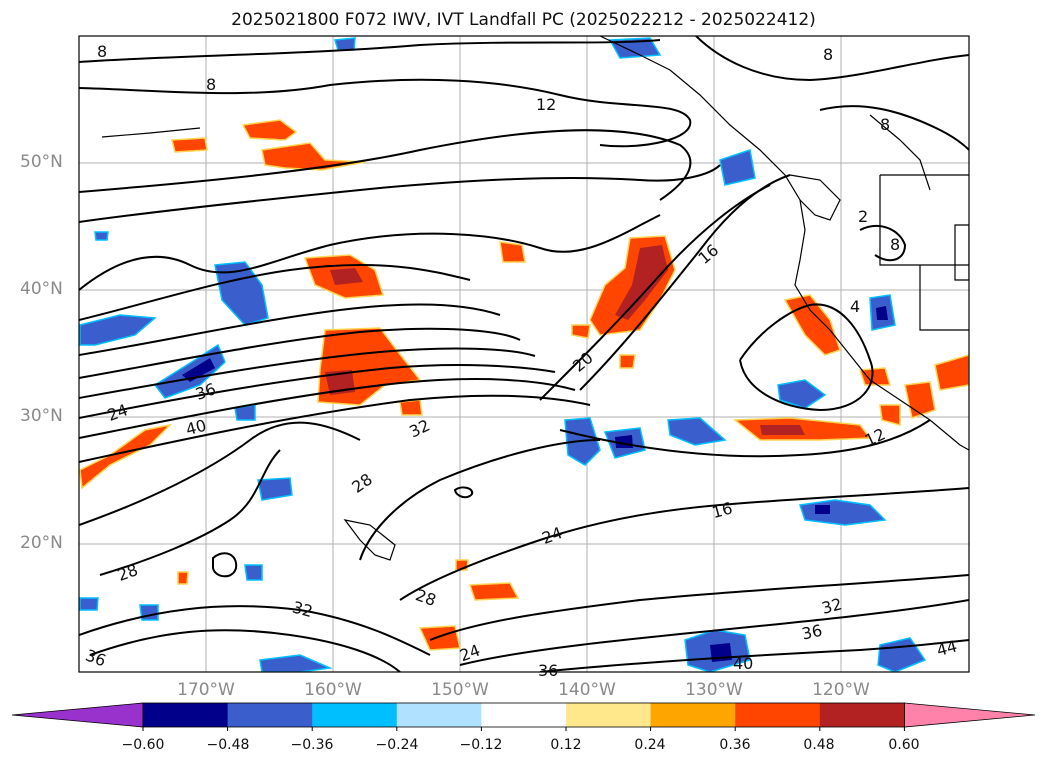  I want to click on lon-label: 150°W, so click(460, 690).